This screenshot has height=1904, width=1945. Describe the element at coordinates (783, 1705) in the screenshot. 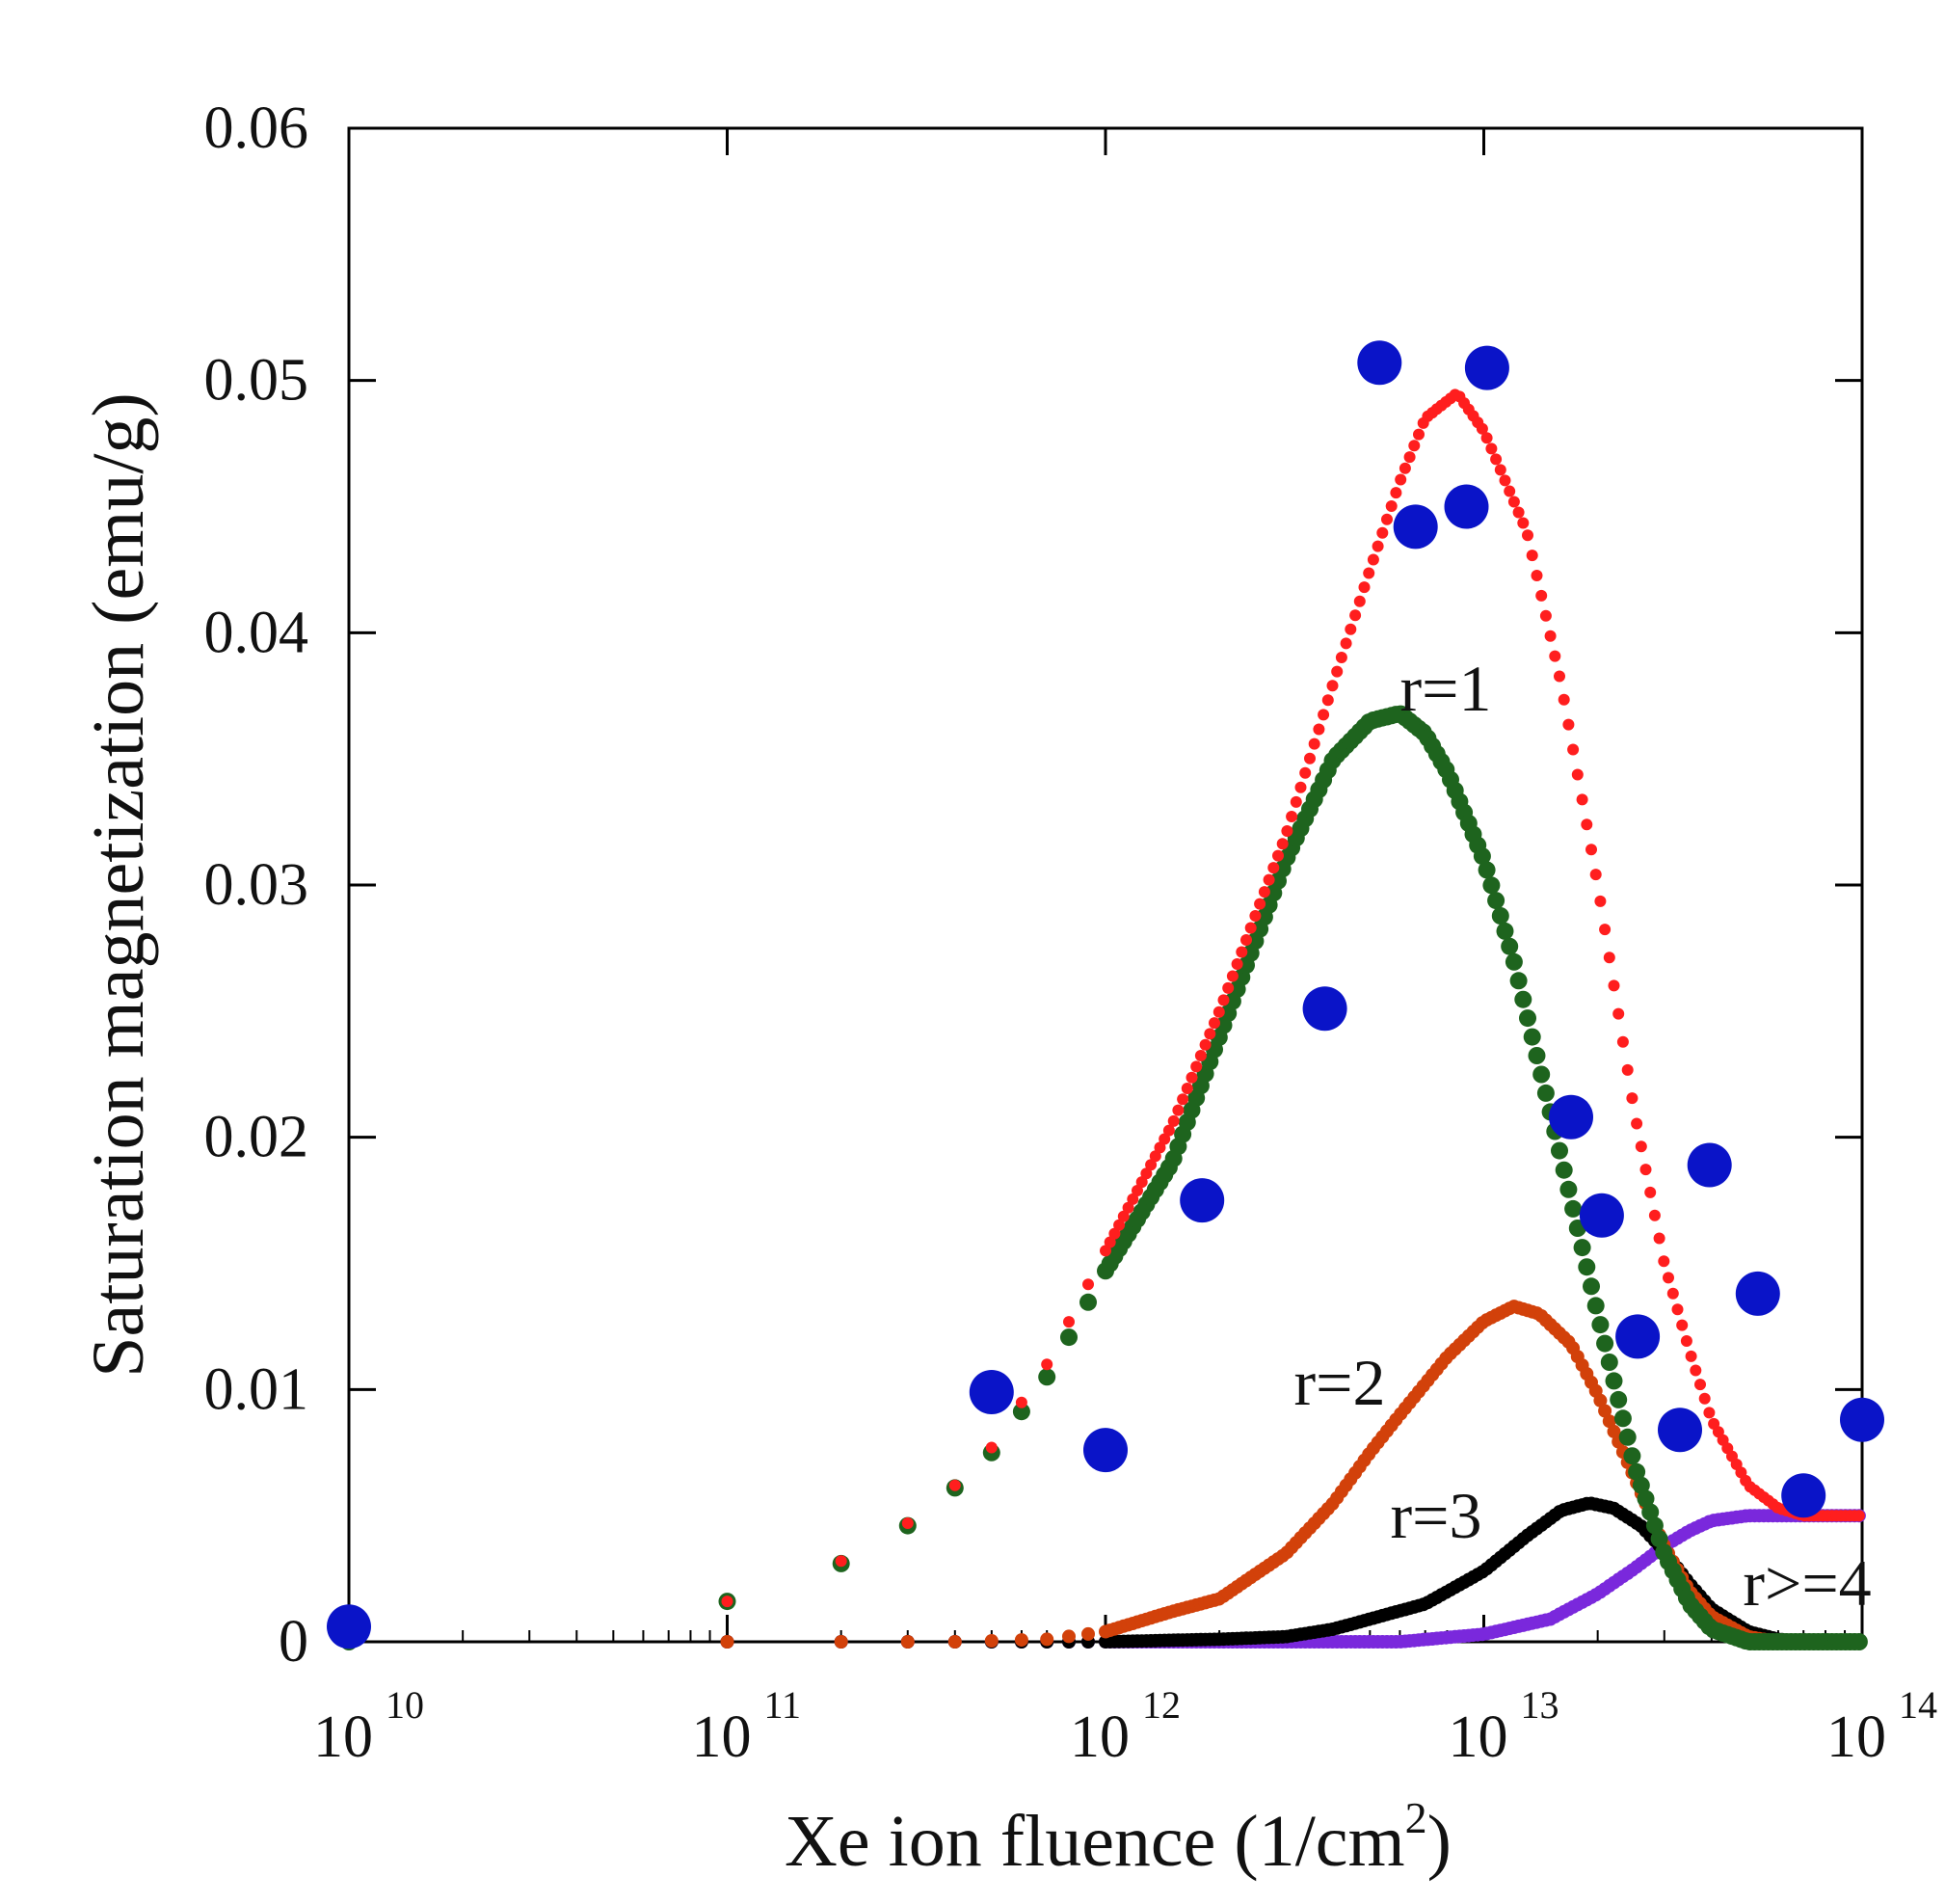

I see `x-tick-exponent: 11` at that location.